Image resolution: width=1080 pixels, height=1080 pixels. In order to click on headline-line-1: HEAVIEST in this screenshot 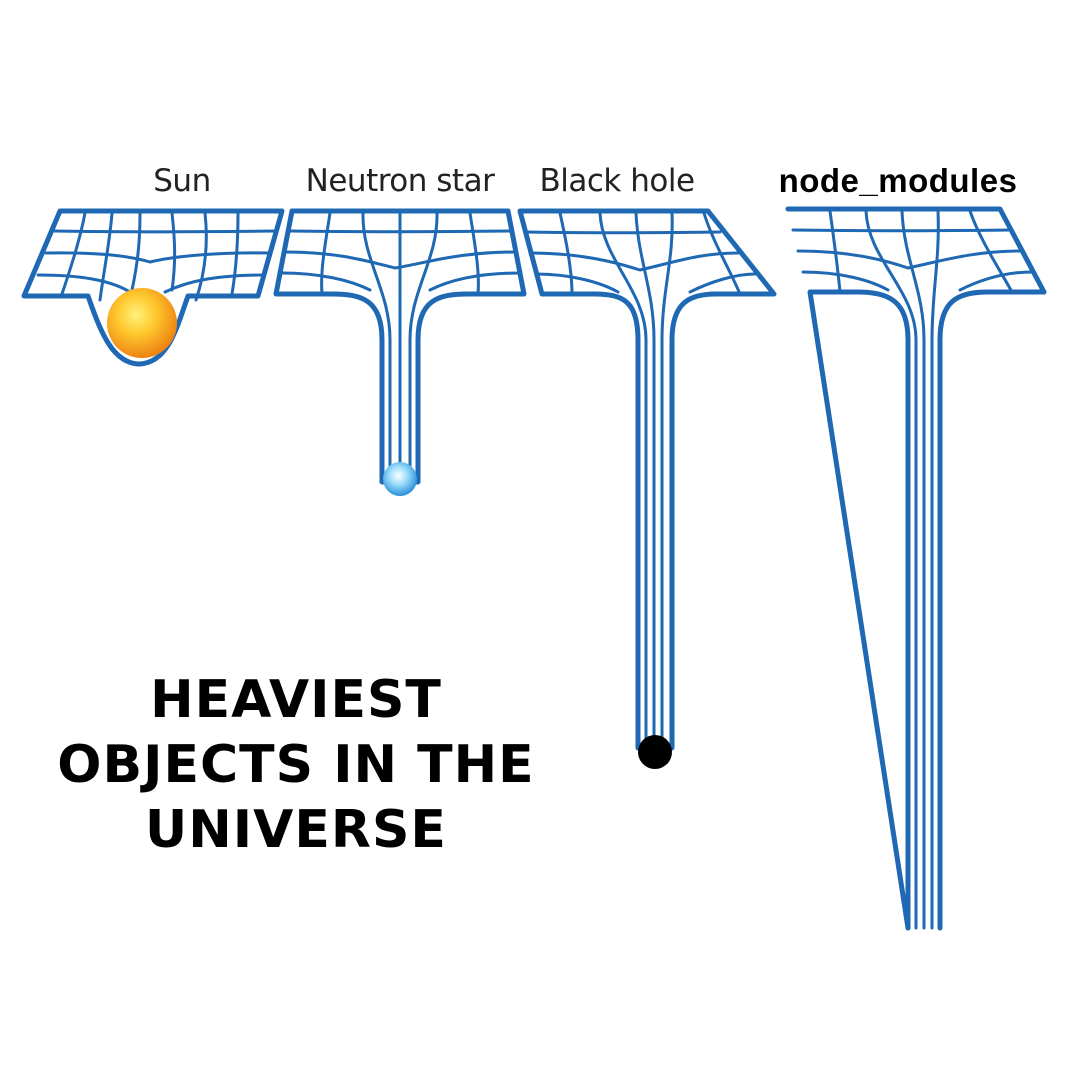, I will do `click(296, 700)`.